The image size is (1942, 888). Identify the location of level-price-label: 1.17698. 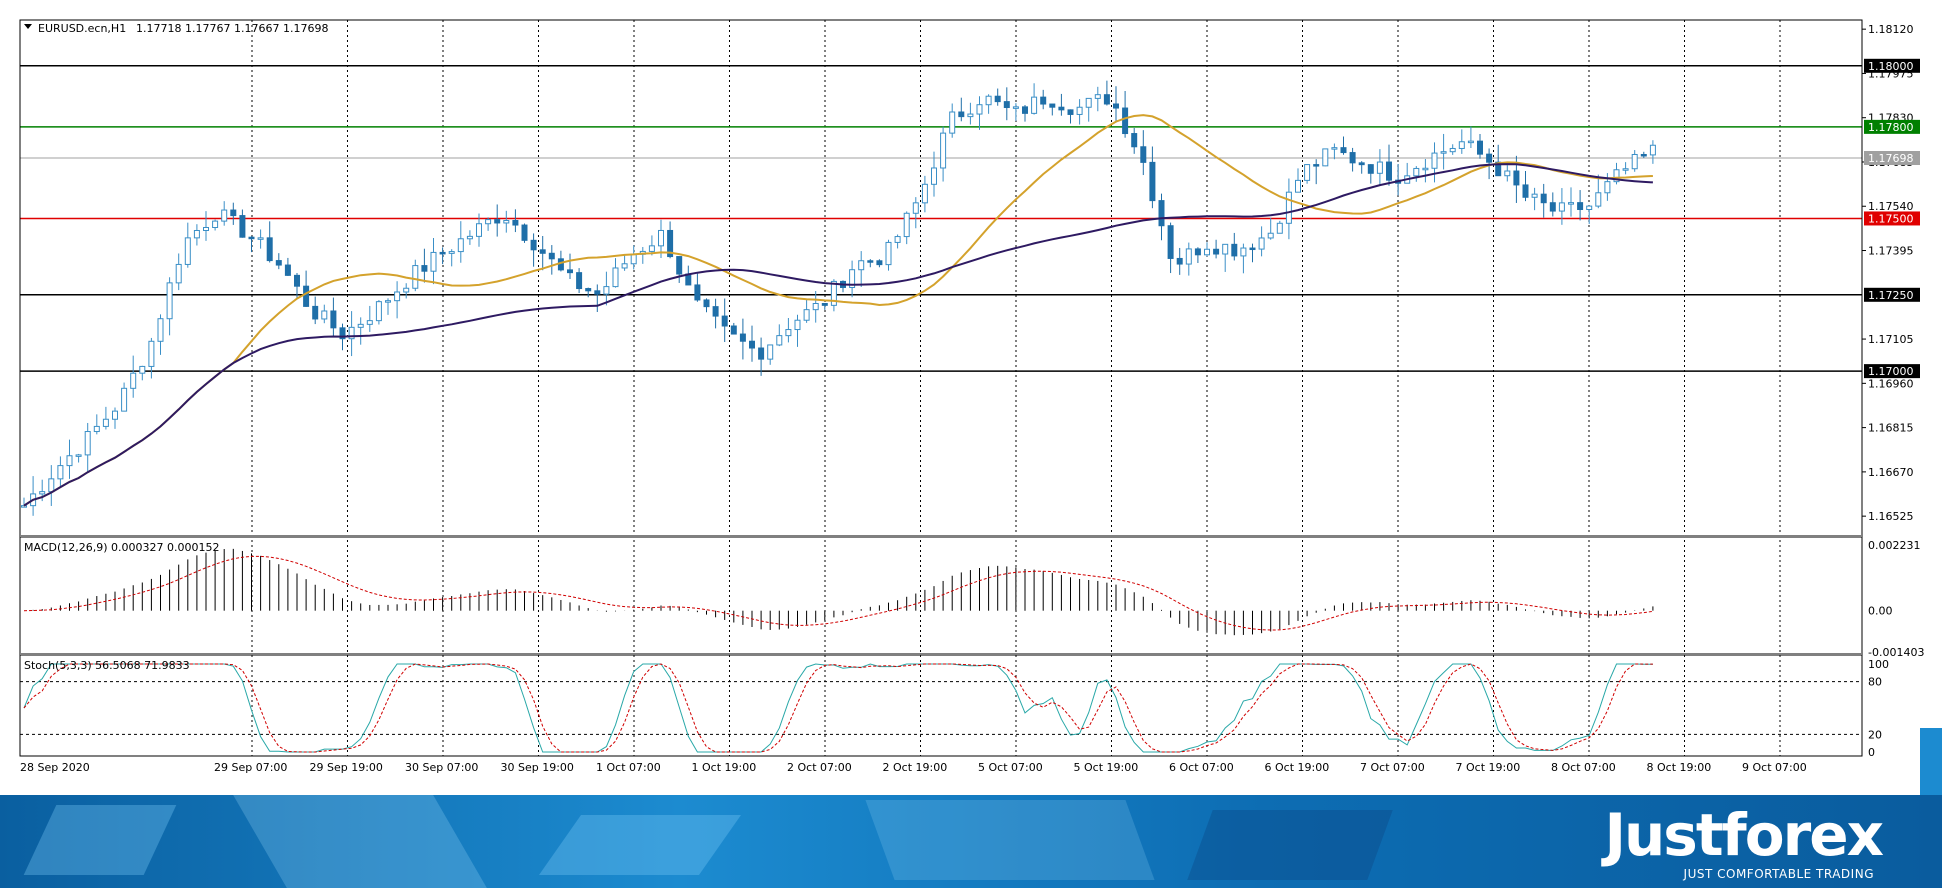
(1891, 158).